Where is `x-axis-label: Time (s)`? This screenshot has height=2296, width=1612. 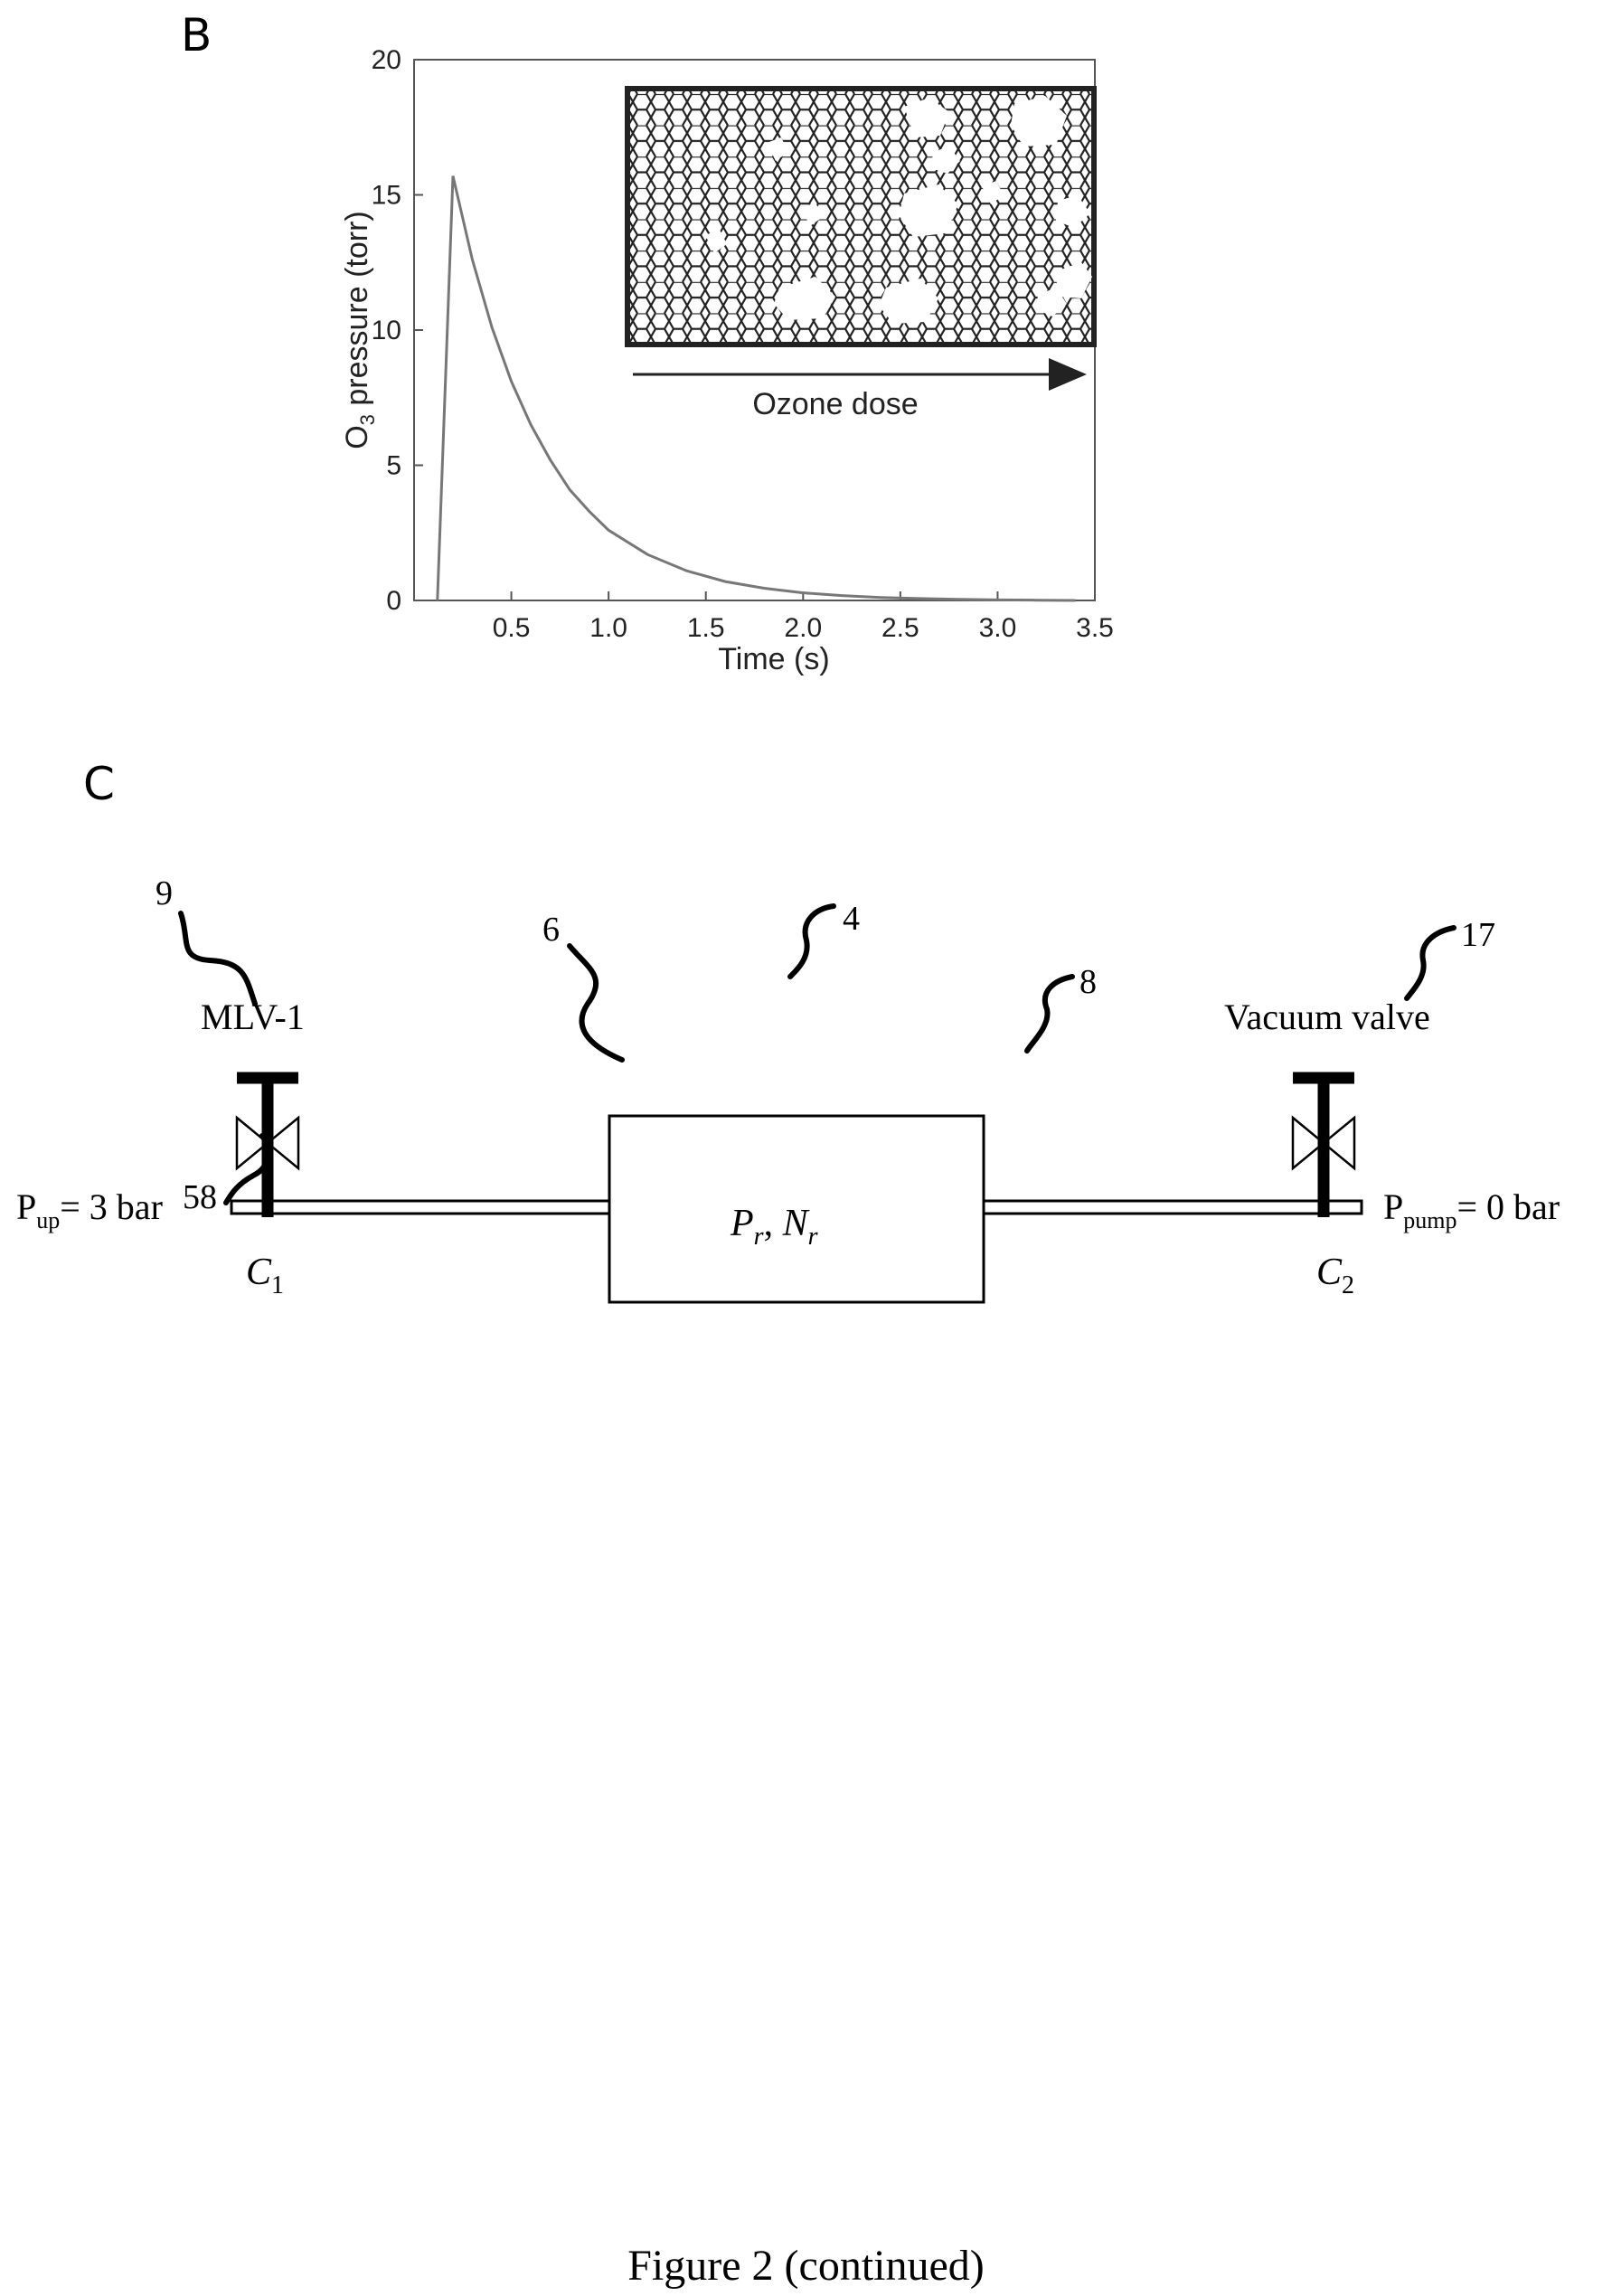 x-axis-label: Time (s) is located at coordinates (773, 659).